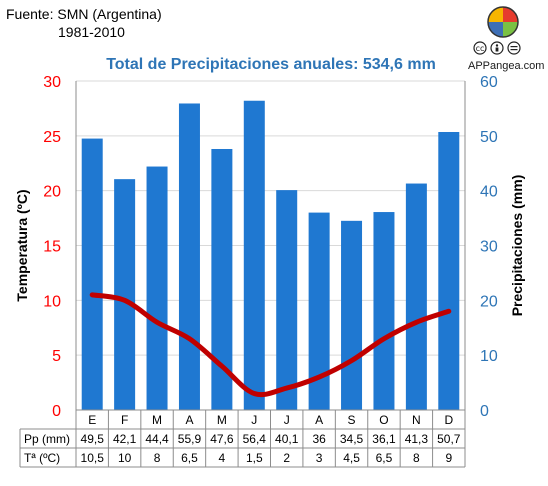  Describe the element at coordinates (42, 458) in the screenshot. I see `table-row-label: Tª (ºC)` at that location.